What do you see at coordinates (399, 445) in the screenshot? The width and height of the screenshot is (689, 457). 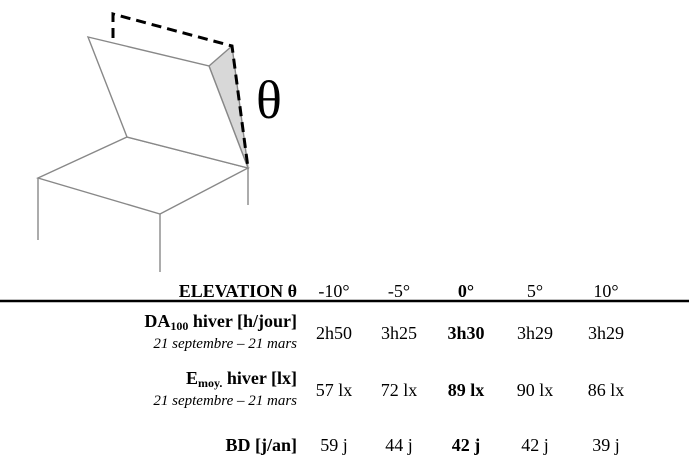 I see `cell: 44 j` at bounding box center [399, 445].